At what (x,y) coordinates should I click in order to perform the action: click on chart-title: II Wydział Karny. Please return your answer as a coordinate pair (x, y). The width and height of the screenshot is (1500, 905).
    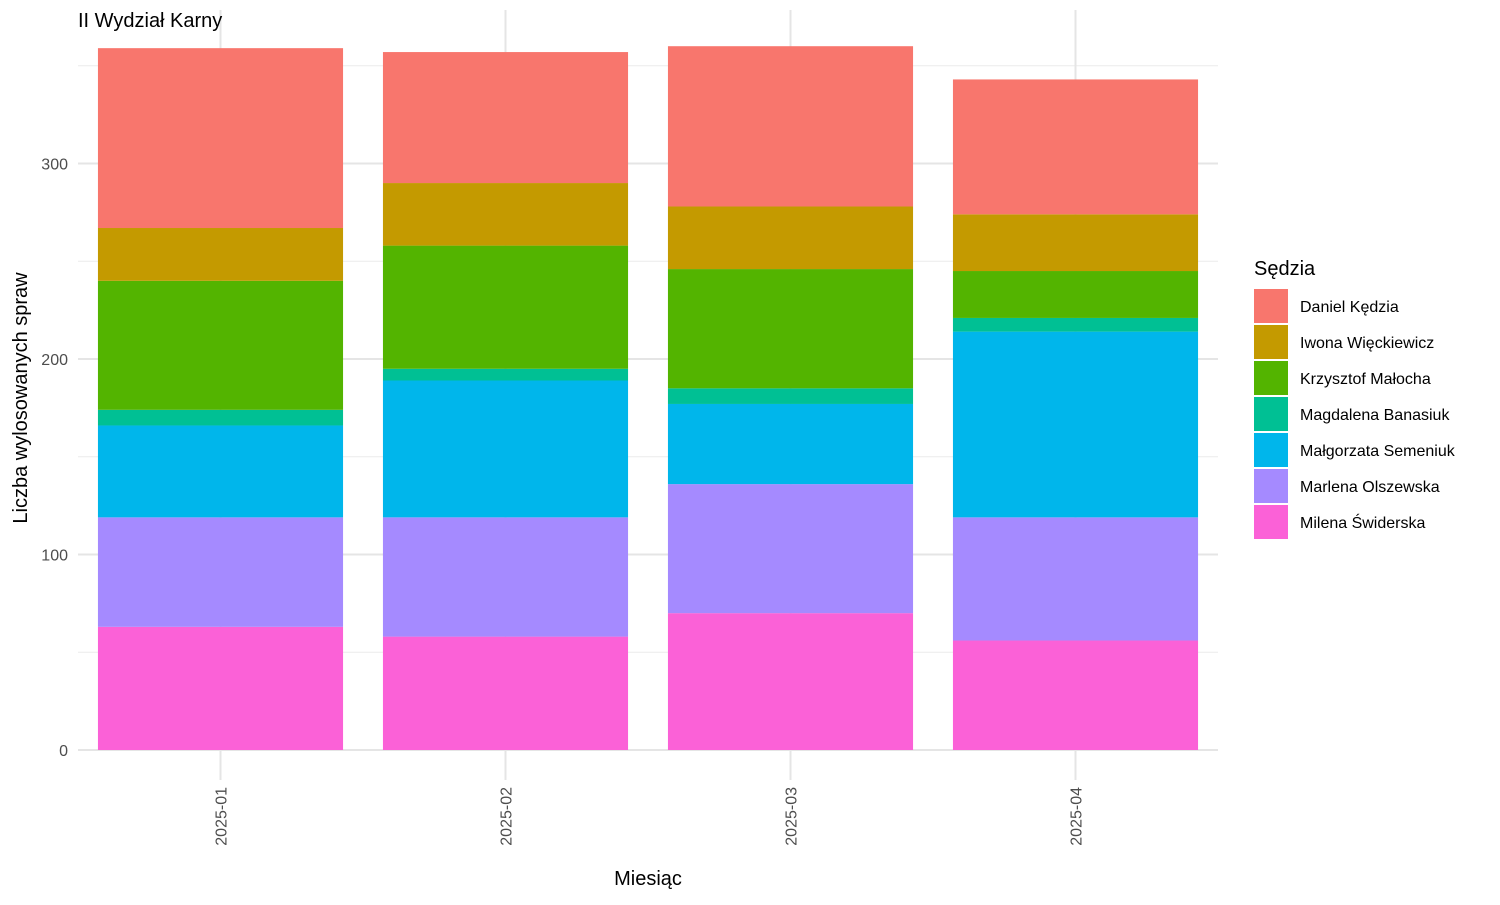
    Looking at the image, I should click on (150, 21).